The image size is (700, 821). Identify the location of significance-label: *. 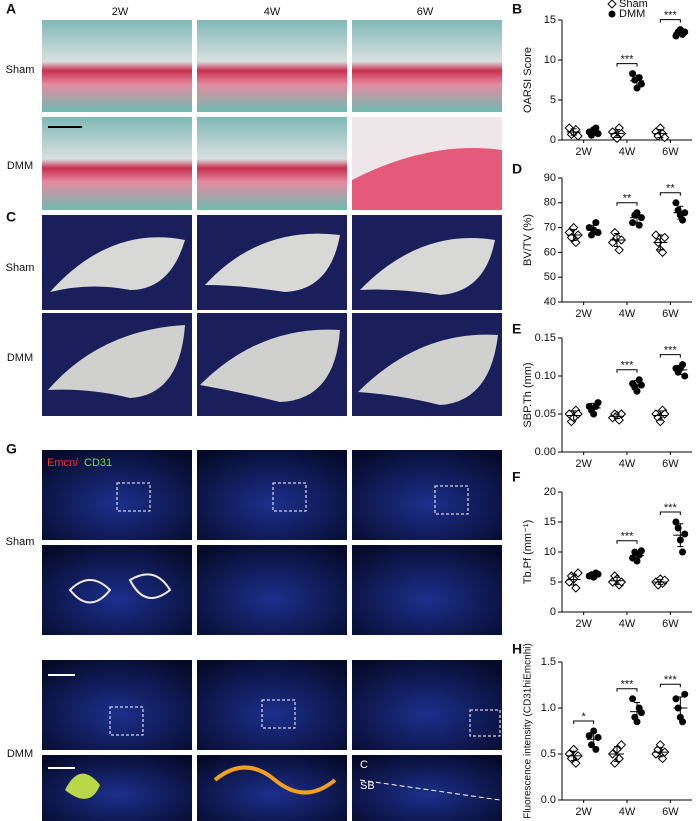
(584, 717).